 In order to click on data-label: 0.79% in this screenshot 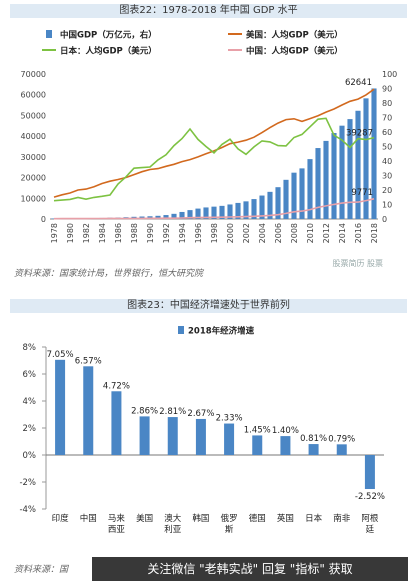, I will do `click(341, 439)`.